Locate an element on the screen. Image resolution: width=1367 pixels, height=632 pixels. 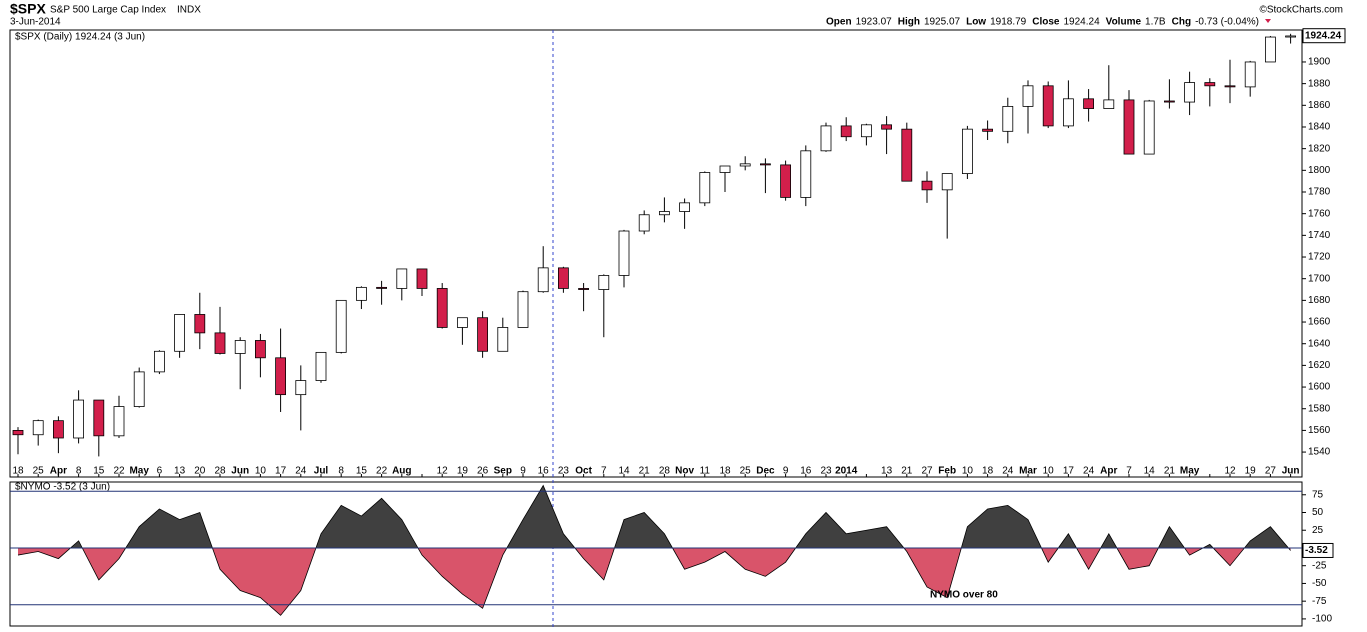
y-tick-label: 1620 is located at coordinates (1319, 365).